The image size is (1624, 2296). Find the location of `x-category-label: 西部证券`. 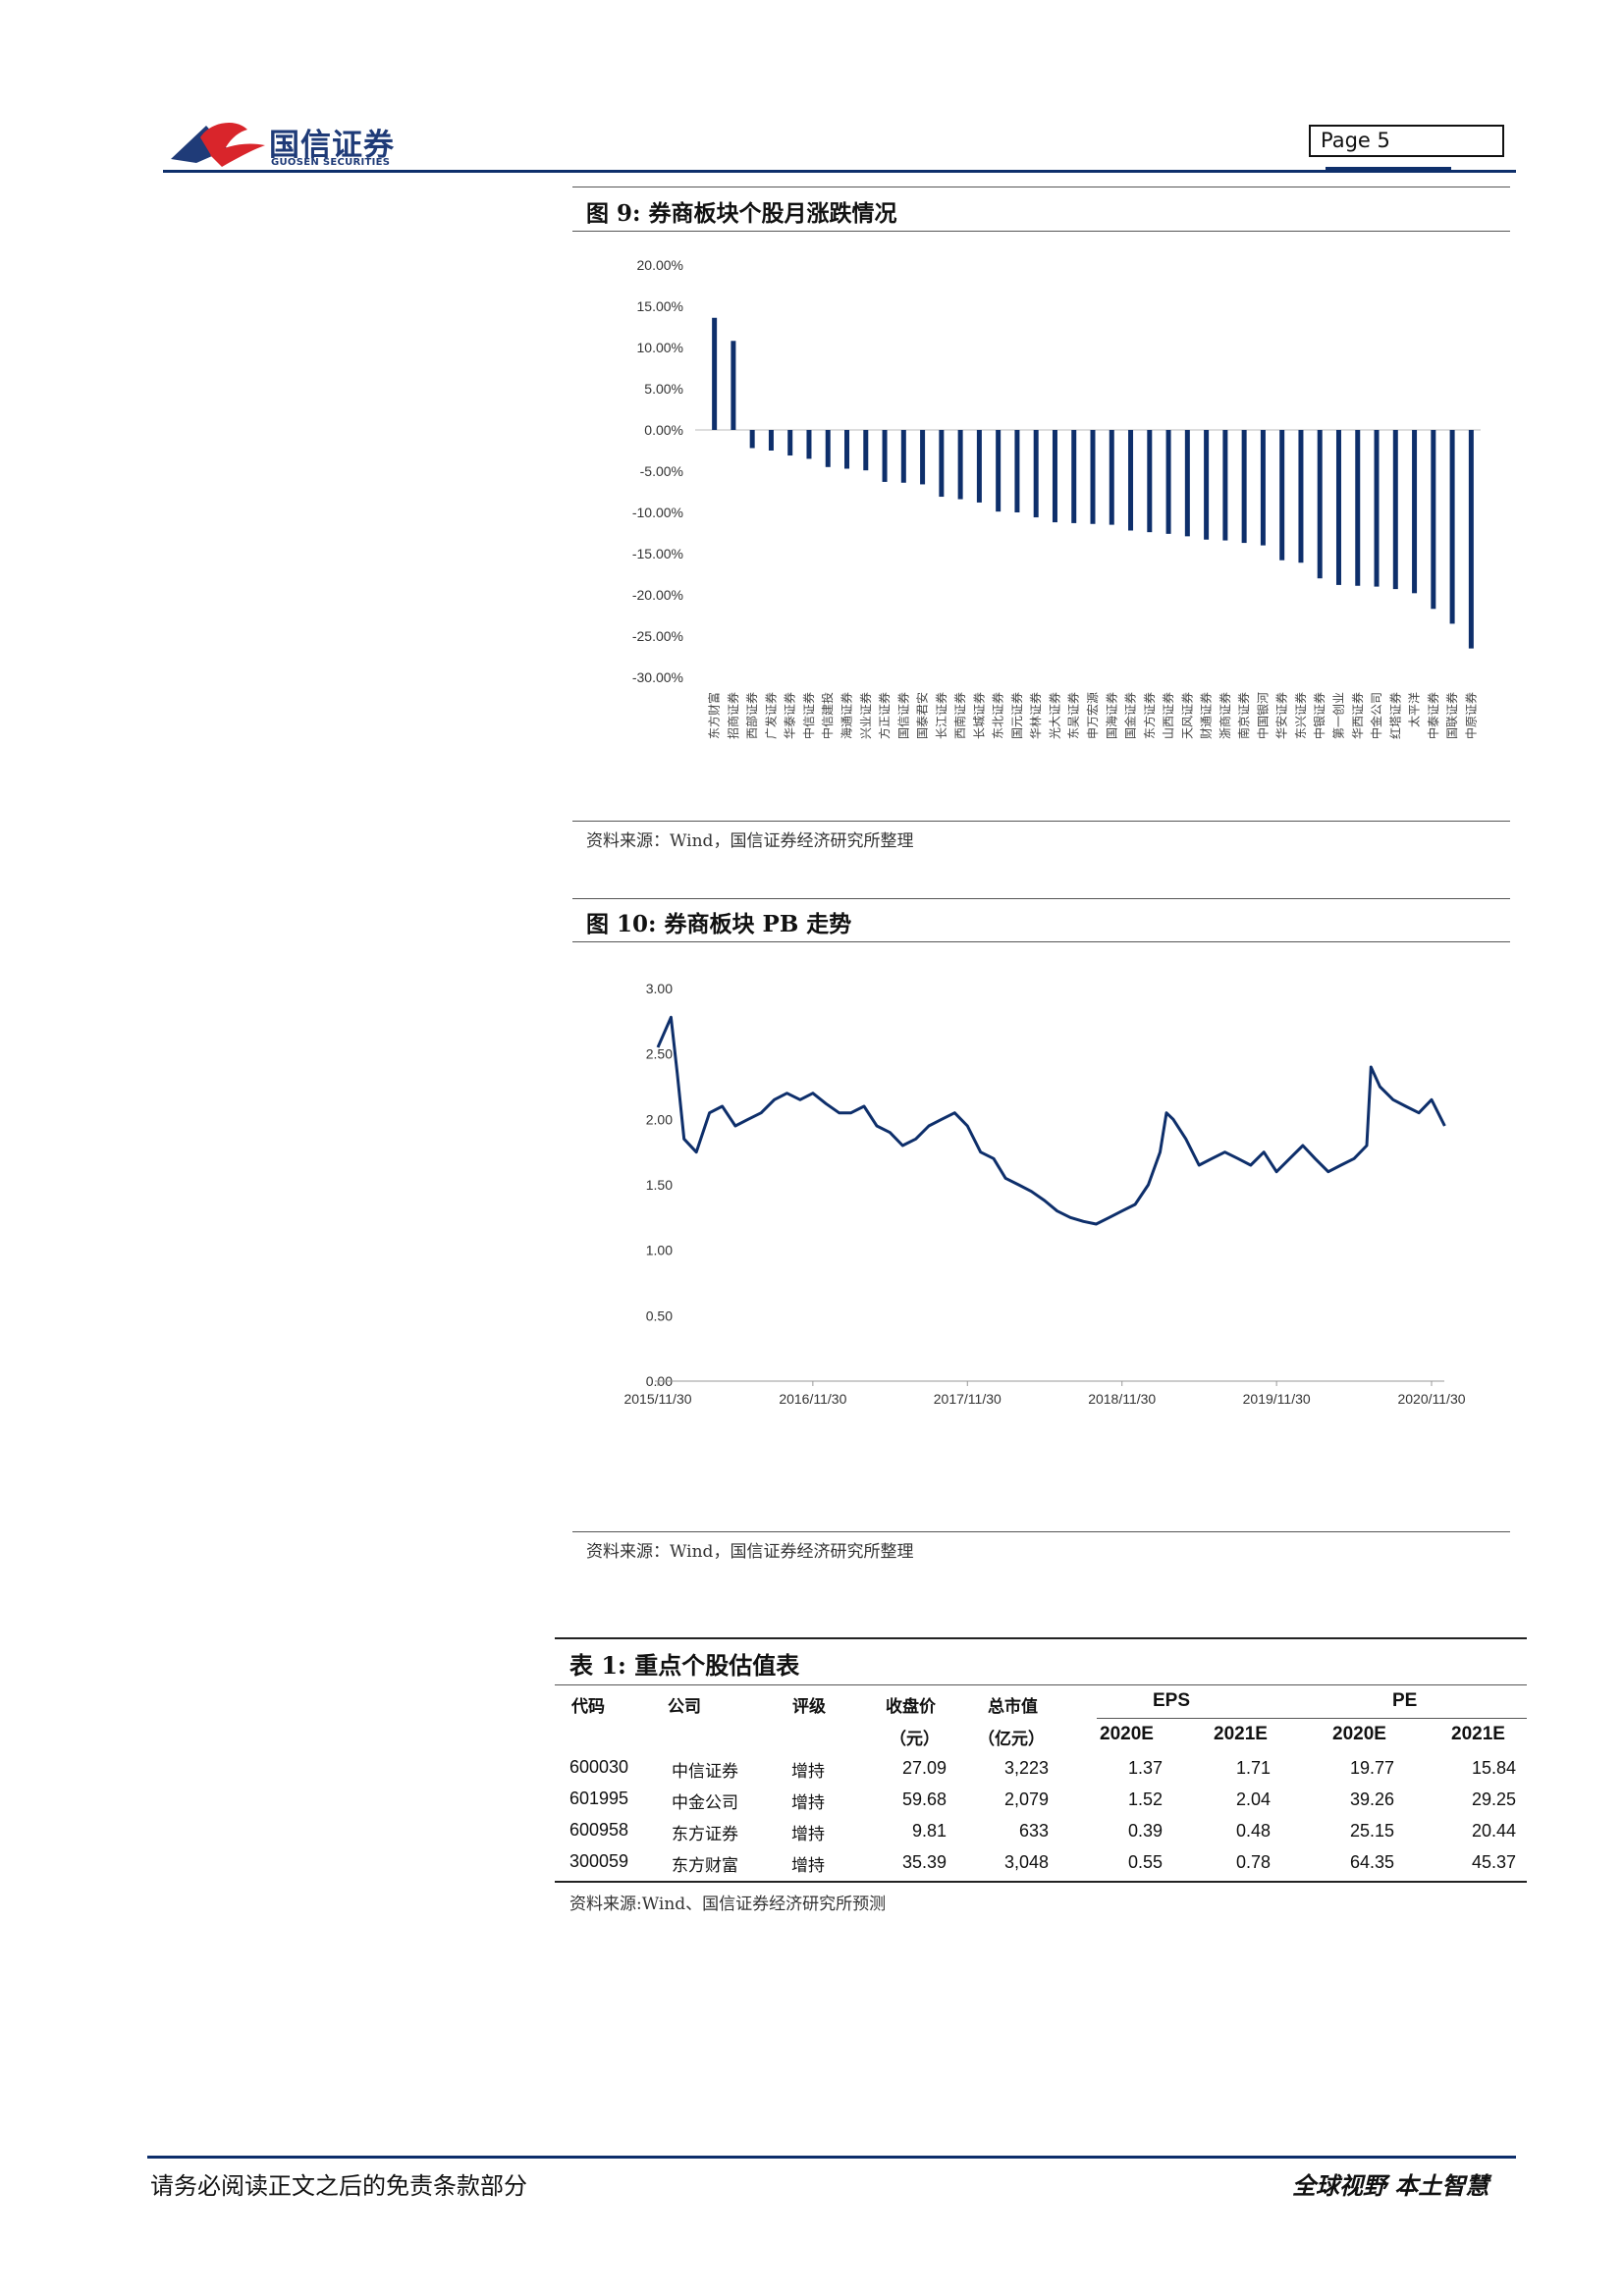

x-category-label: 西部证券 is located at coordinates (751, 716).